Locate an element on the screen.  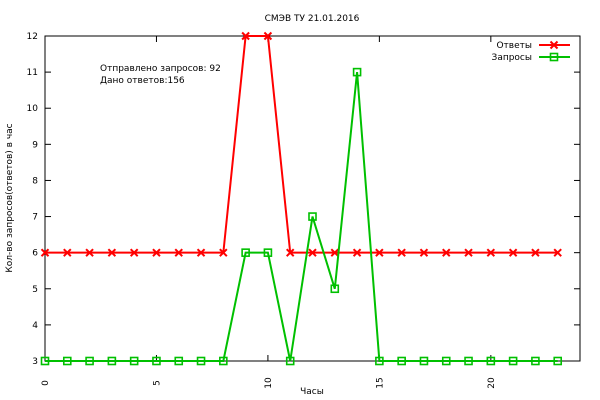
legend-entry: Запросы is located at coordinates (531, 57).